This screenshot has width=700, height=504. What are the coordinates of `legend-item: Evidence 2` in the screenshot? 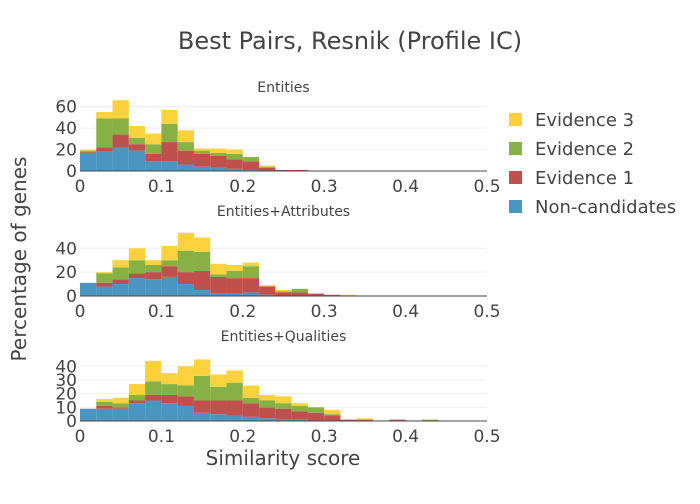 It's located at (571, 149).